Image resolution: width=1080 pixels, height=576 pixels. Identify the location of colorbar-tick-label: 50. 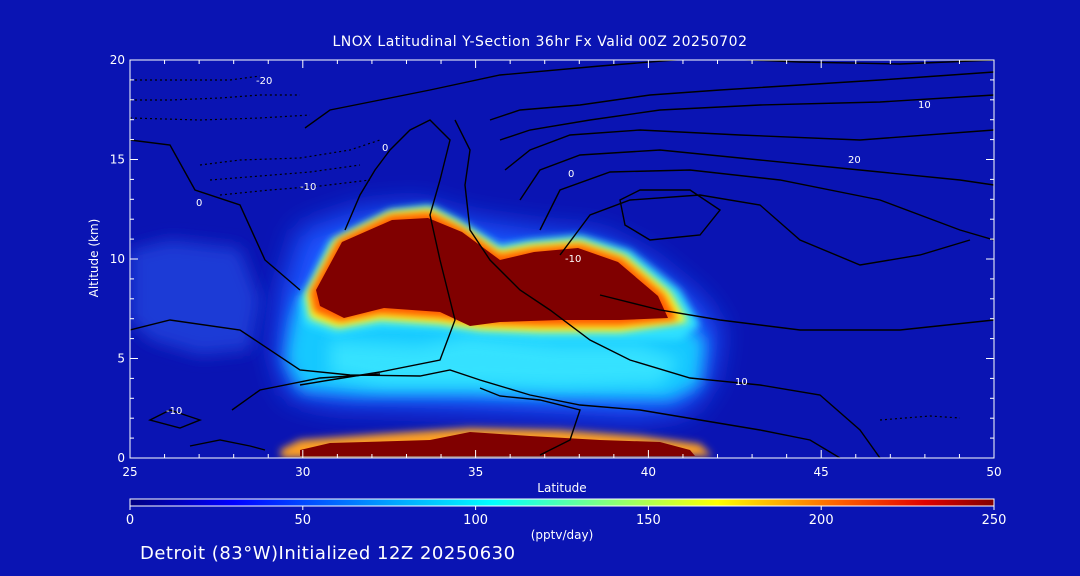
(303, 520).